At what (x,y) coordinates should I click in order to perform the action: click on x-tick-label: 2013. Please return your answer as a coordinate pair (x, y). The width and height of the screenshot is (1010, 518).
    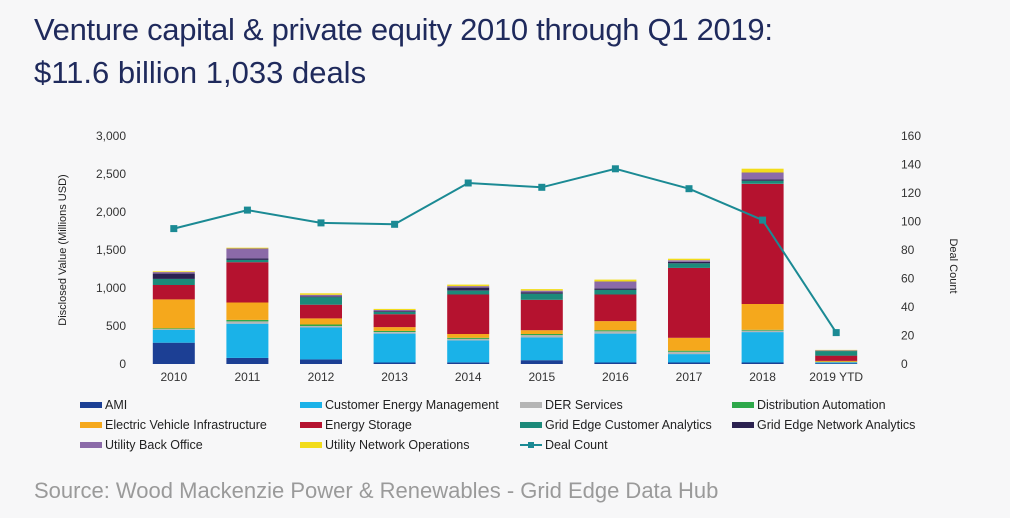
    Looking at the image, I should click on (394, 377).